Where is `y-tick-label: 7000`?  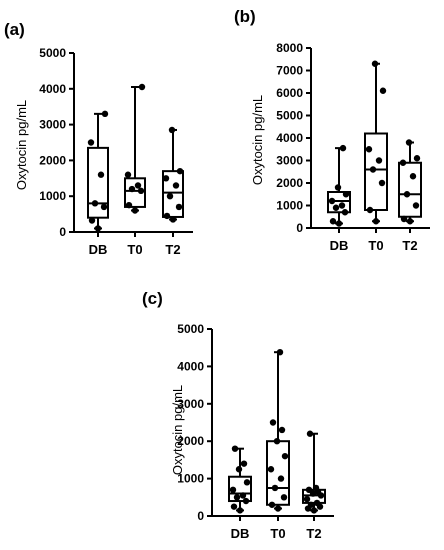 y-tick-label: 7000 is located at coordinates (289, 71).